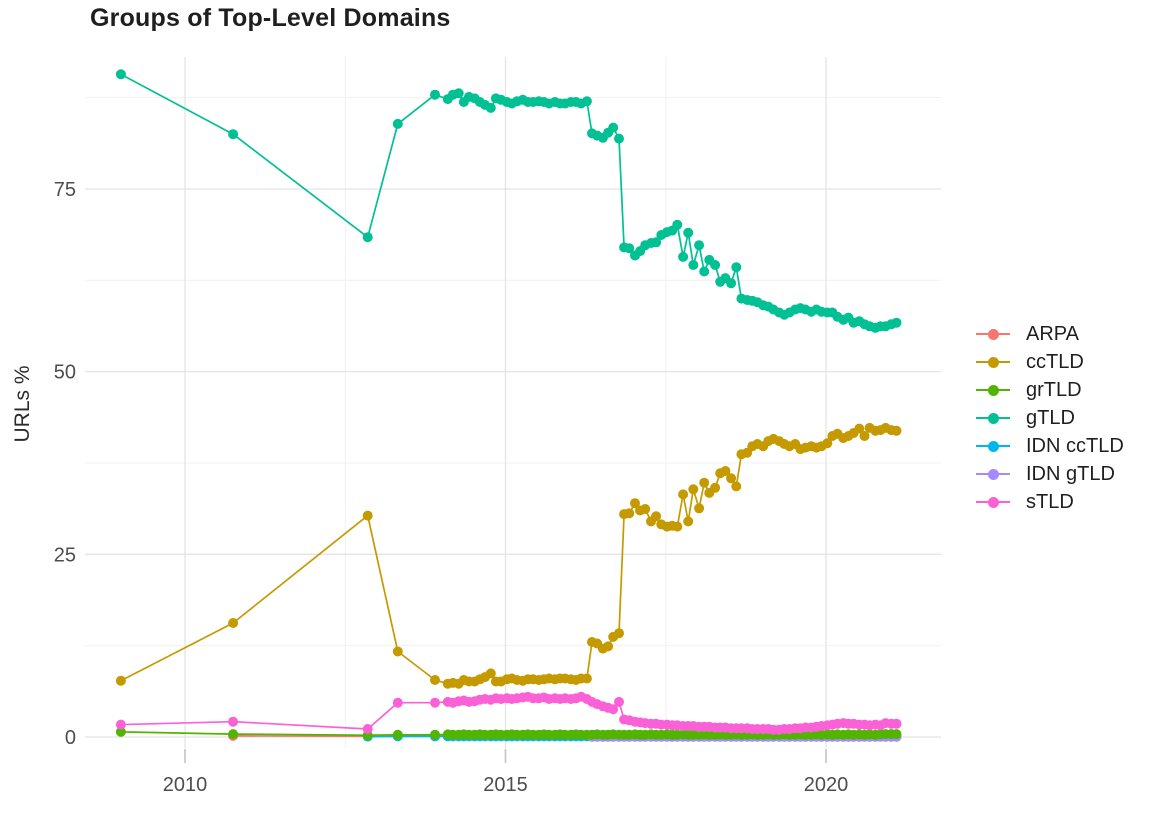 Image resolution: width=1164 pixels, height=827 pixels. I want to click on chart-title: Groups of Top-Level Domains, so click(270, 18).